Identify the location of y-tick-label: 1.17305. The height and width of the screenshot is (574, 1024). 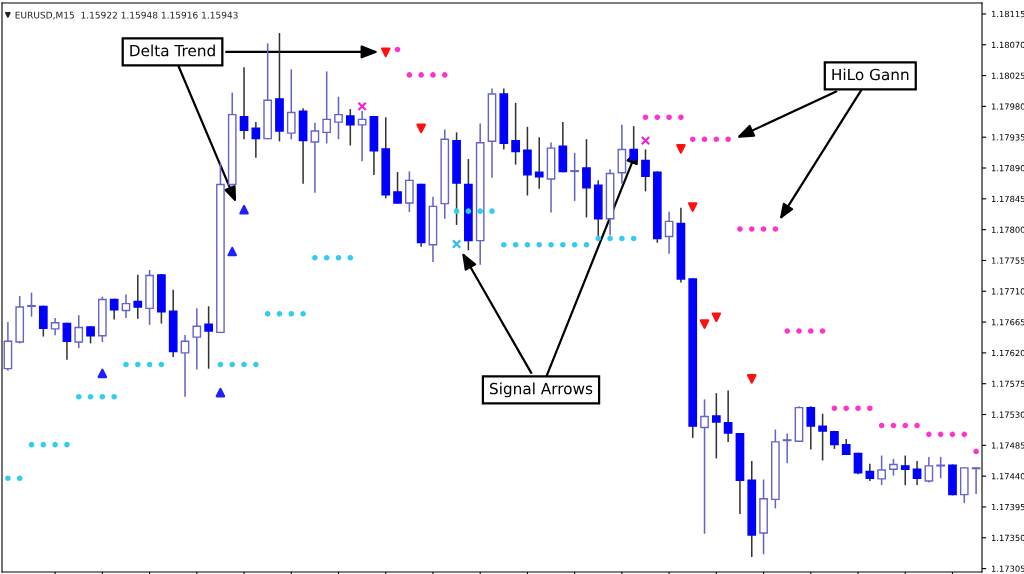
(1007, 568).